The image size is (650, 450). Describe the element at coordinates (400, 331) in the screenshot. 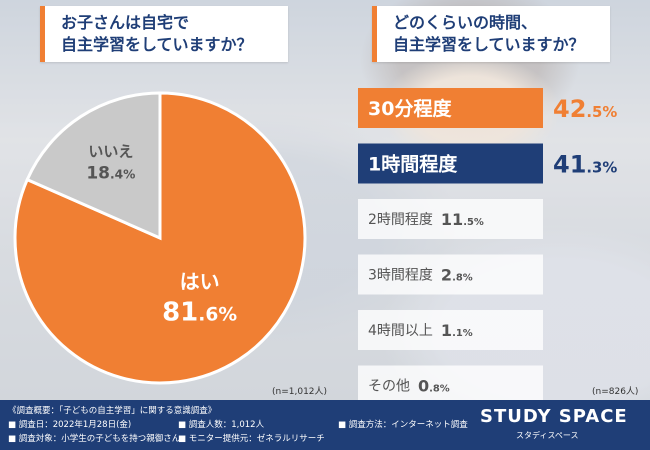

I see `bar-category-label: 4時間以上` at that location.